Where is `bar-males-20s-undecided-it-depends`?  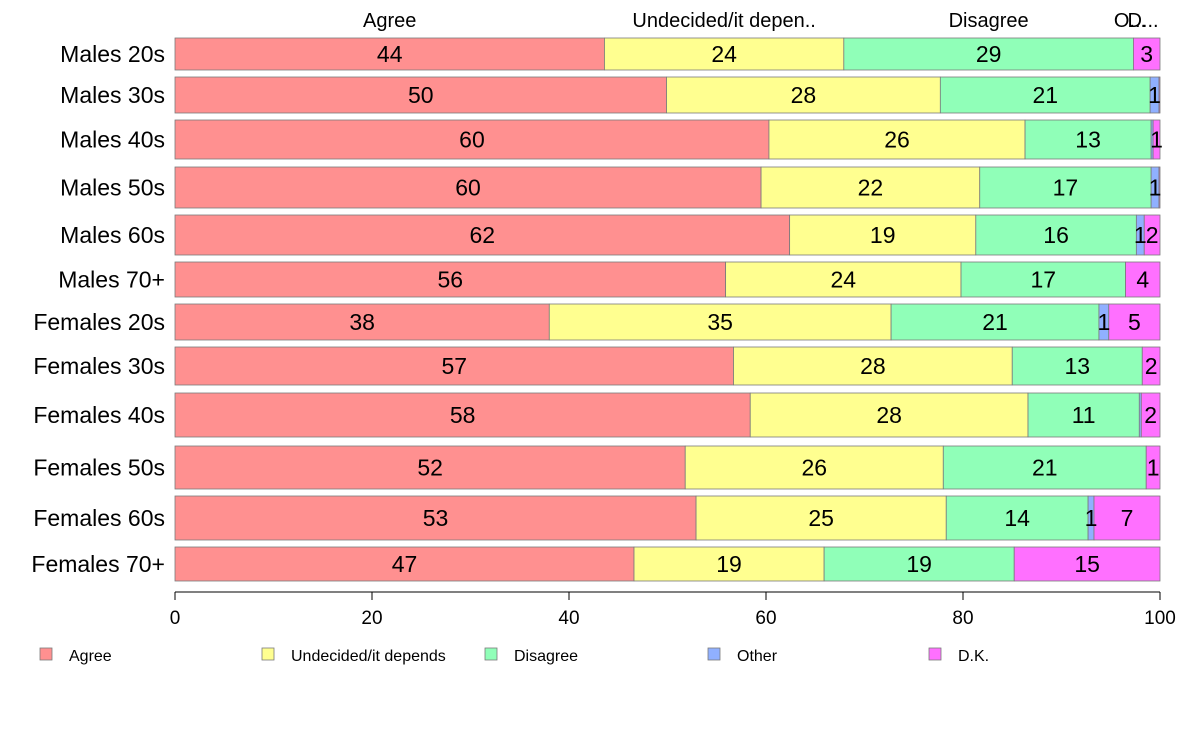 bar-males-20s-undecided-it-depends is located at coordinates (724, 54).